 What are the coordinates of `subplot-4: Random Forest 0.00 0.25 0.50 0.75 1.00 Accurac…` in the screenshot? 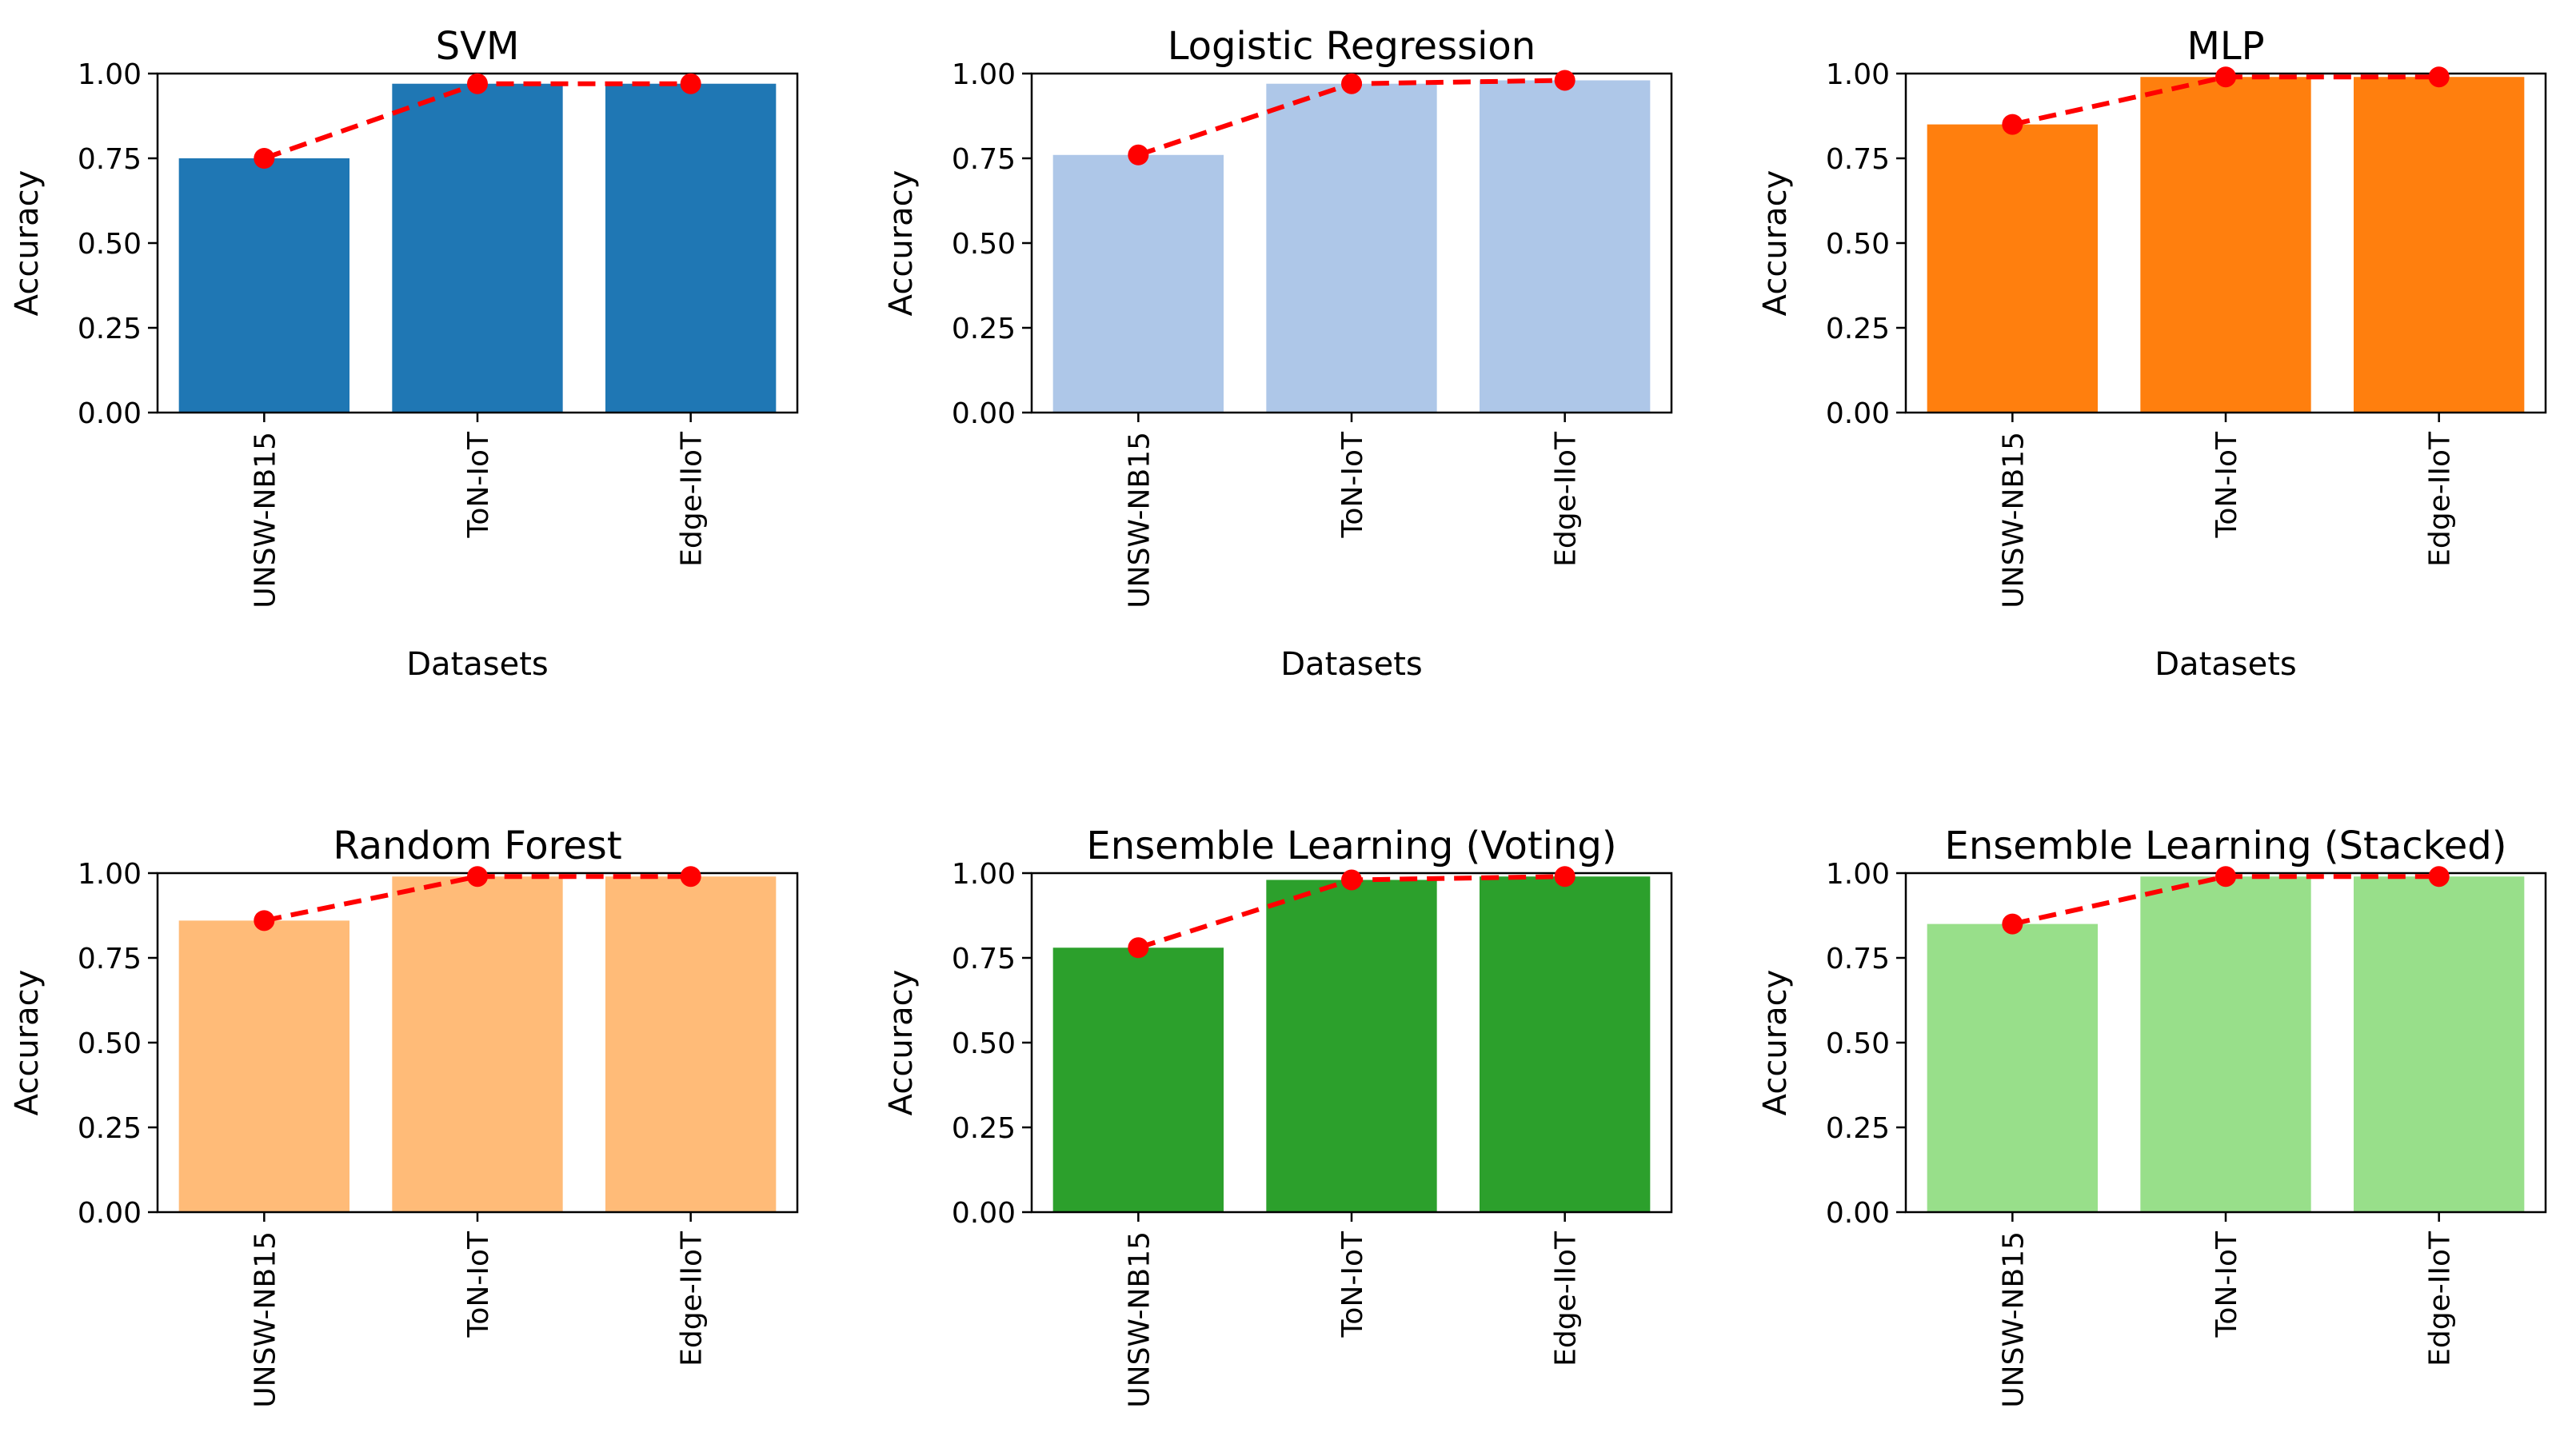 It's located at (404, 1116).